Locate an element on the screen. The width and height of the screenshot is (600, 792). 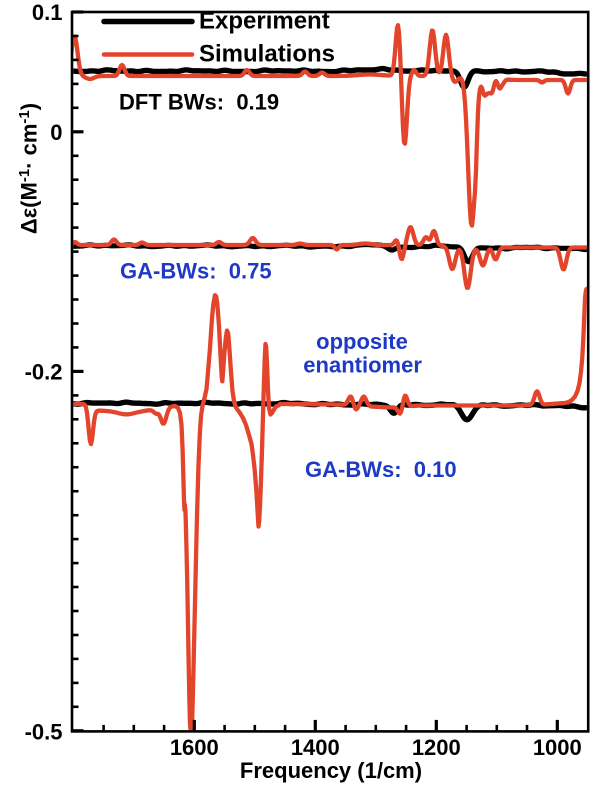
svg-text: Frequency (1/cm) is located at coordinates (331, 770).